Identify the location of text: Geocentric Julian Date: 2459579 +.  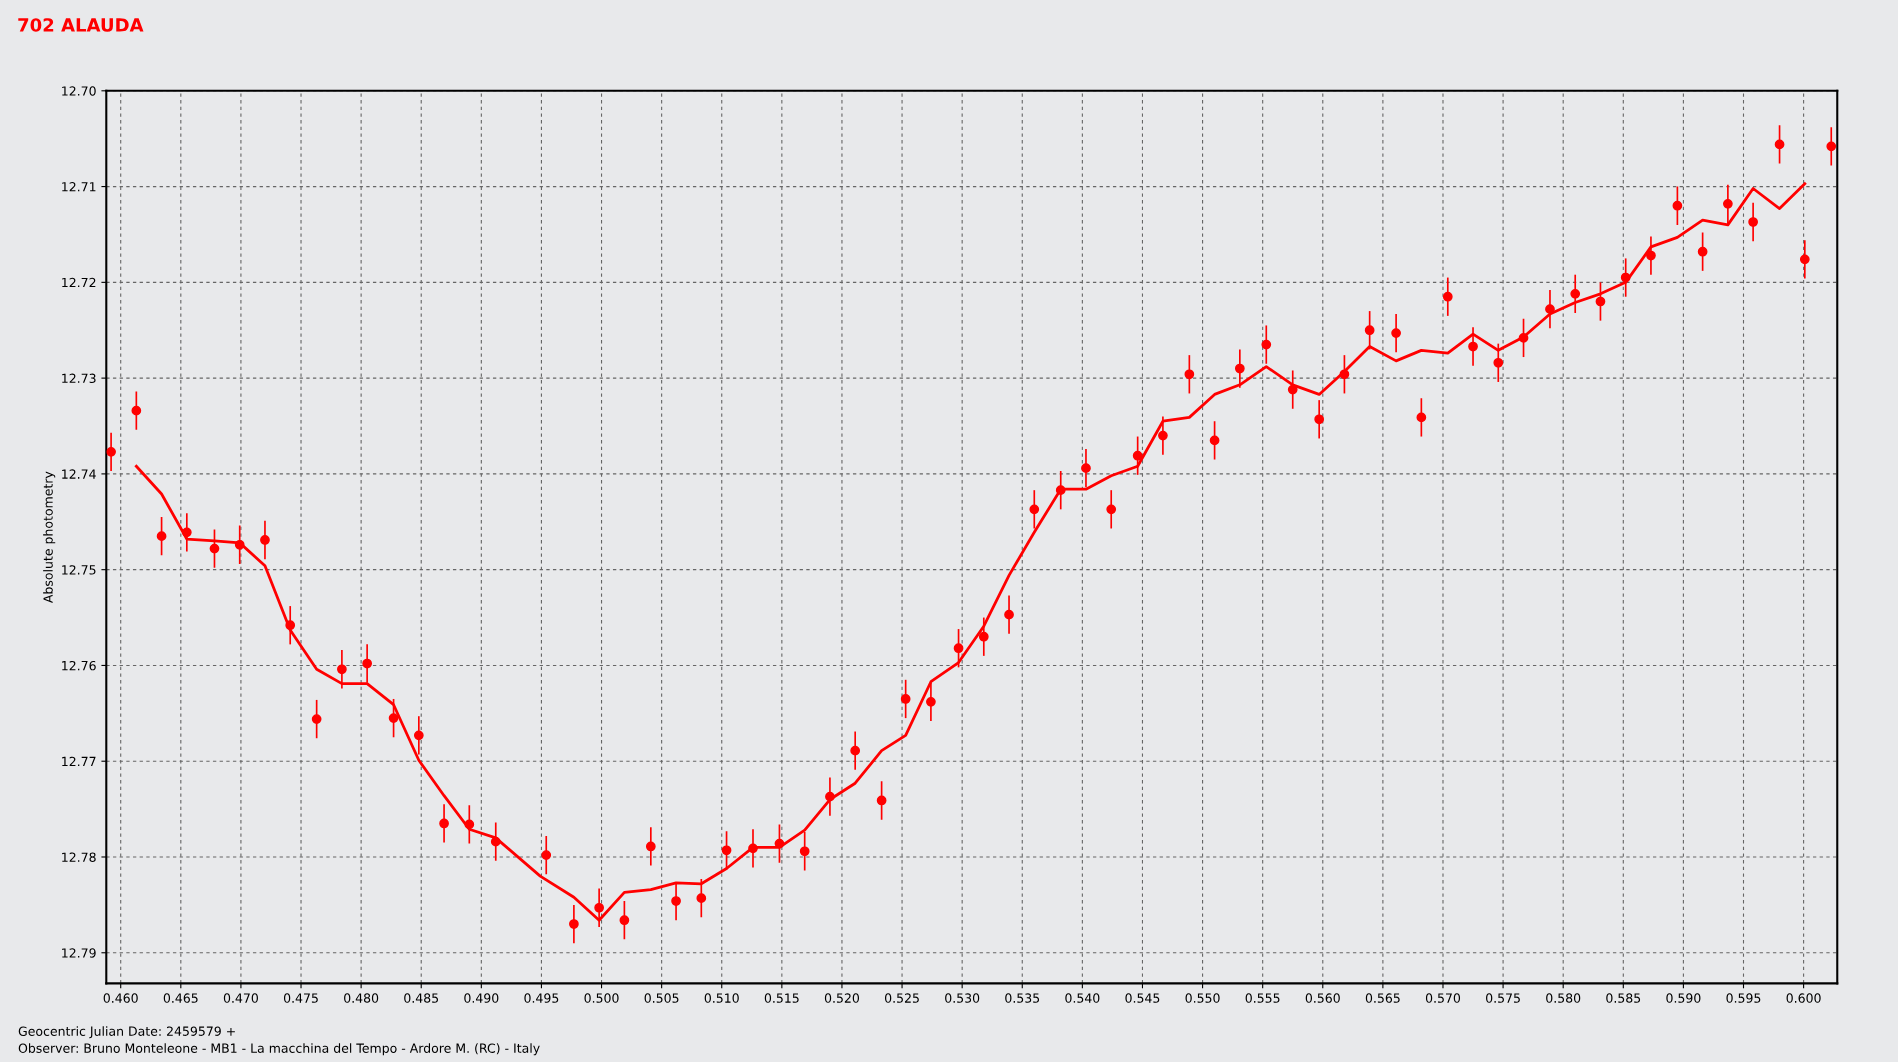
(126, 1032).